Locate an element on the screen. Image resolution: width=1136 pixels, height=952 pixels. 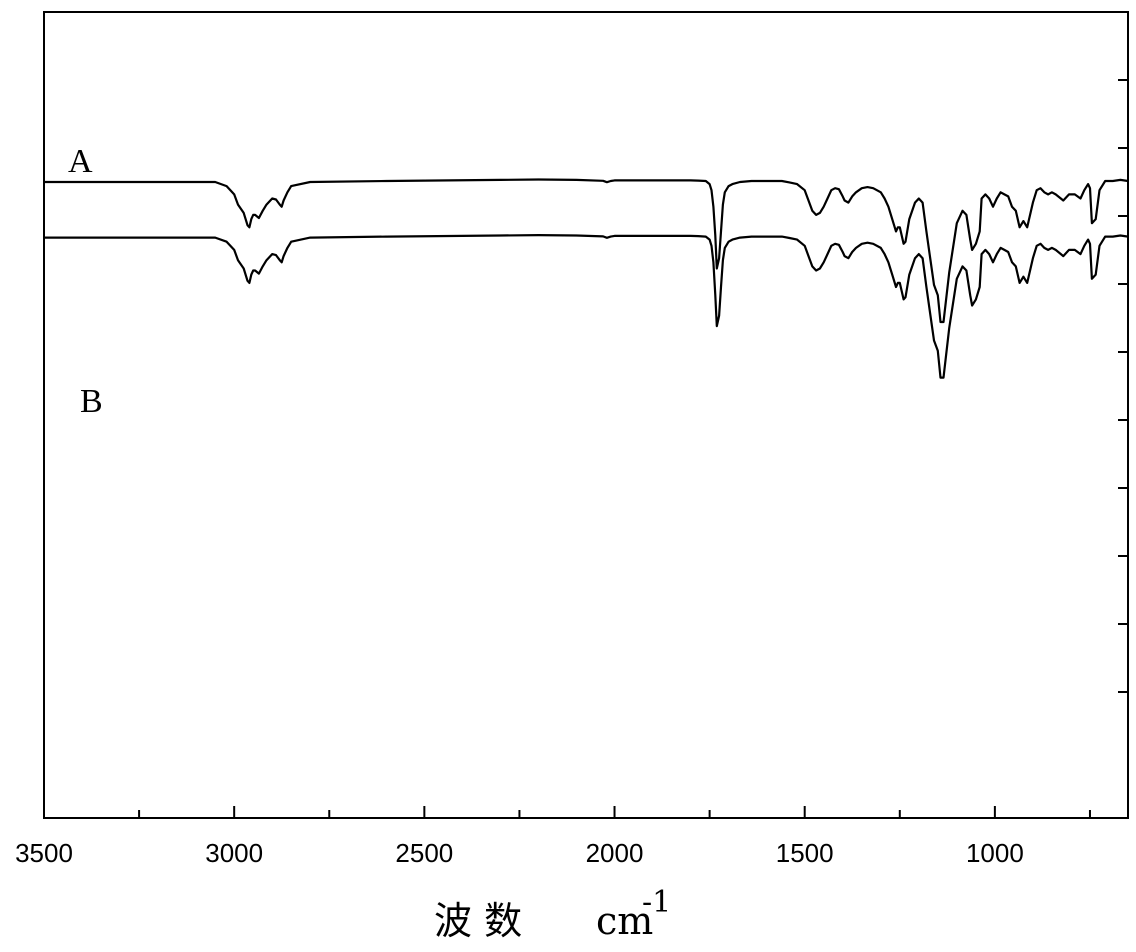
y-axis-ticks is located at coordinates (1123, 386).